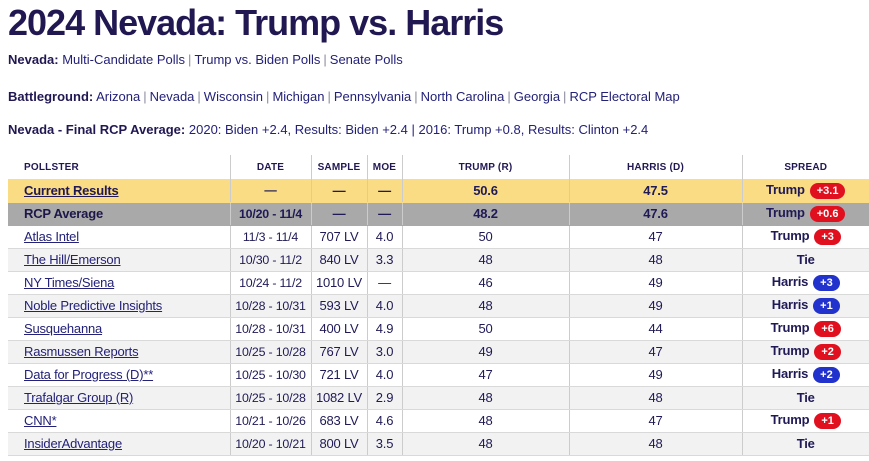 This screenshot has height=461, width=869. What do you see at coordinates (486, 375) in the screenshot?
I see `trump-value-cell: 47` at bounding box center [486, 375].